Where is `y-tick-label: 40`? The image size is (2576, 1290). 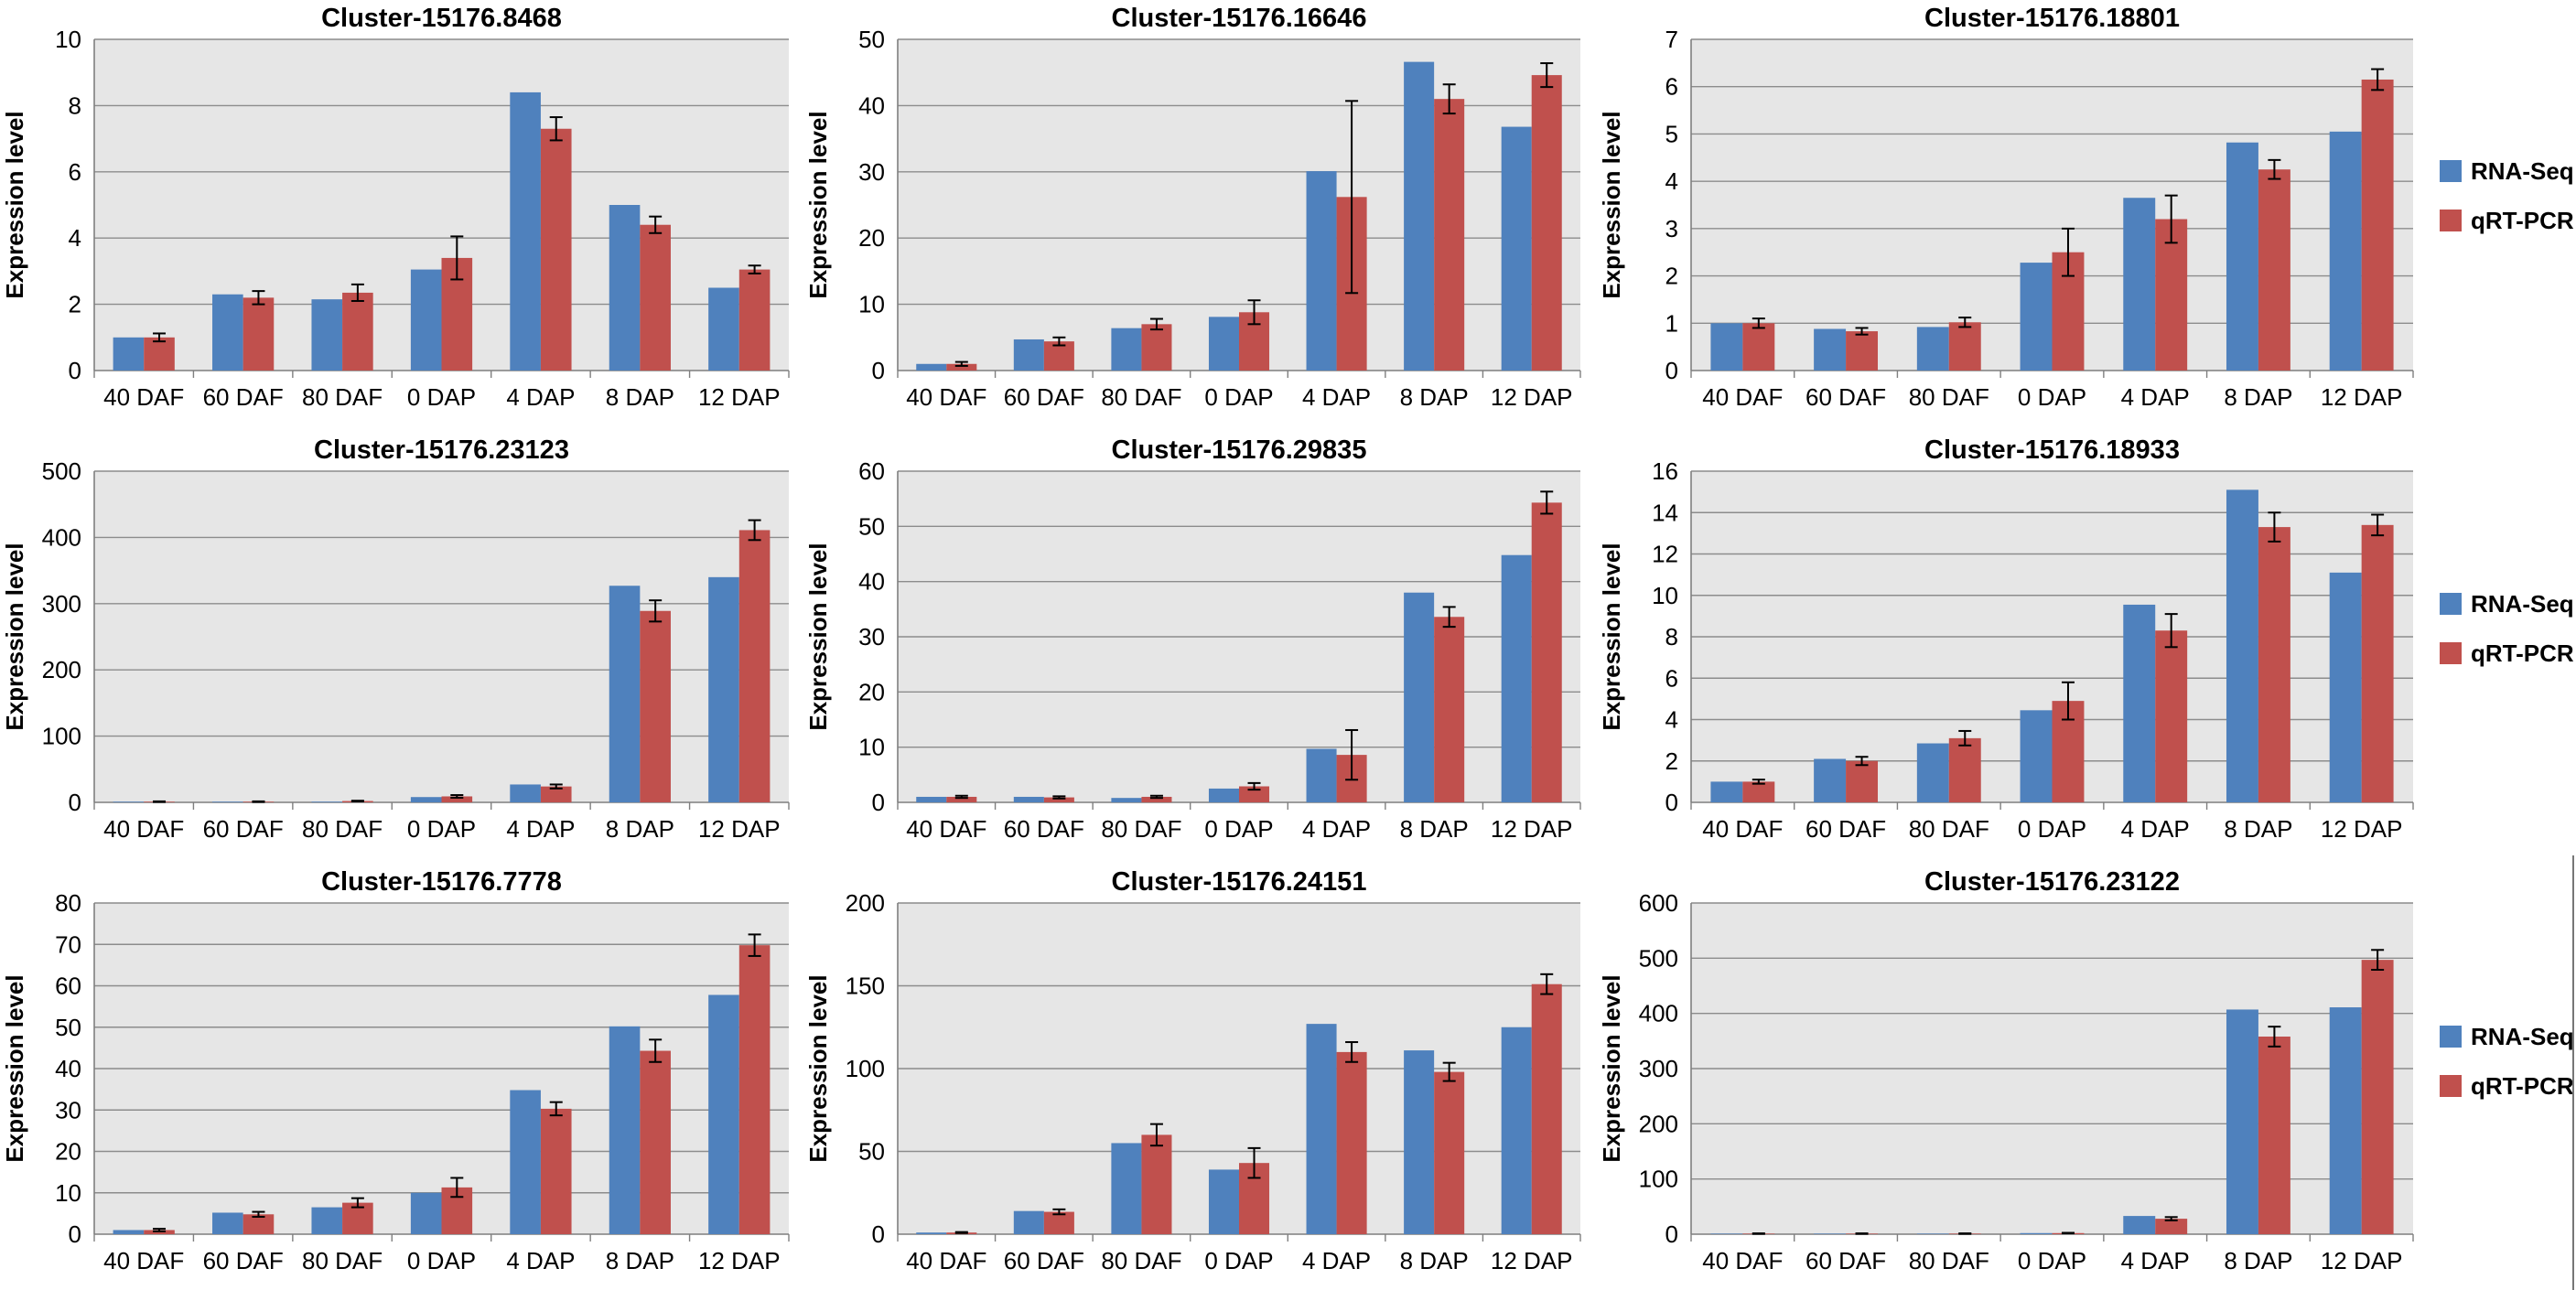
y-tick-label: 40 is located at coordinates (872, 105).